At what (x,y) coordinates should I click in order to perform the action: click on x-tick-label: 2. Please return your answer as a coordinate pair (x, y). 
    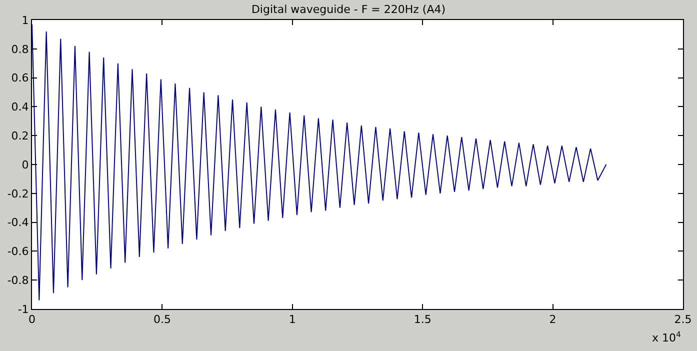
    Looking at the image, I should click on (552, 319).